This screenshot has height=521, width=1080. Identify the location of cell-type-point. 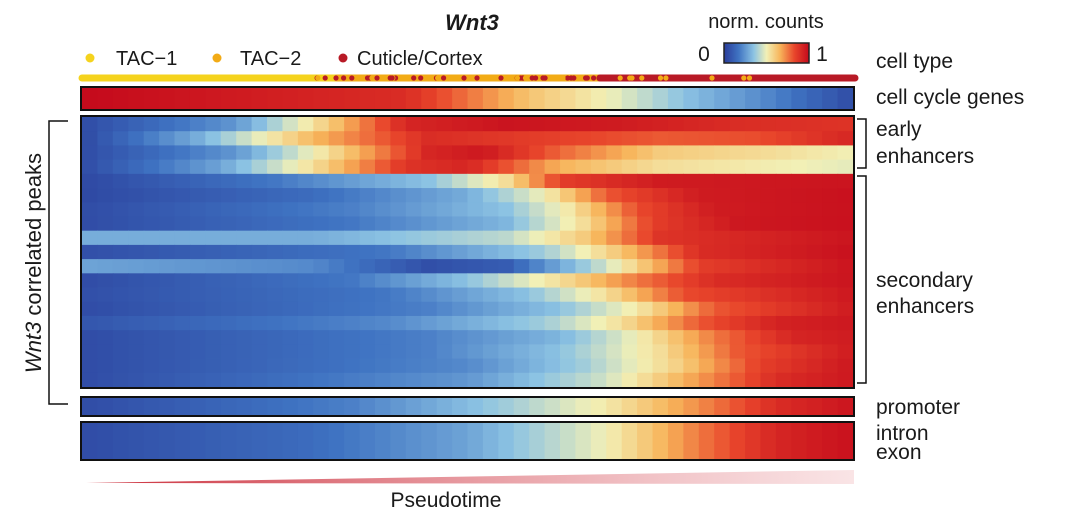
(744, 78).